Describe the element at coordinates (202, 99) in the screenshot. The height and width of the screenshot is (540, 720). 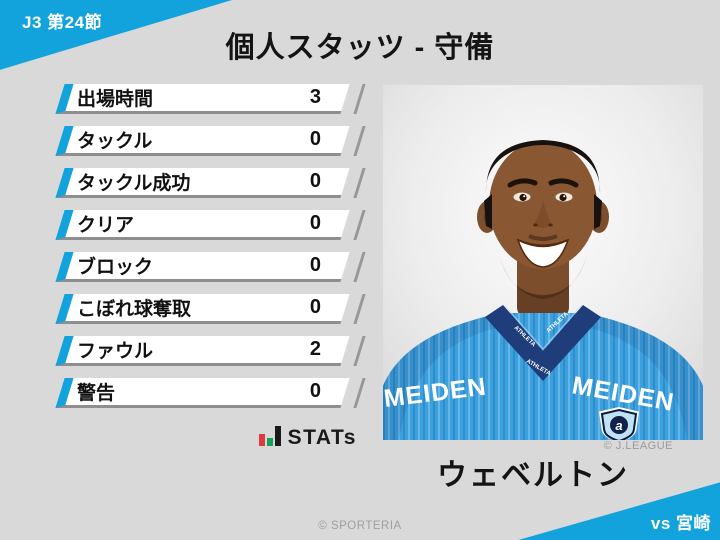
I see `stat-row-minutes: 出場時間 3` at that location.